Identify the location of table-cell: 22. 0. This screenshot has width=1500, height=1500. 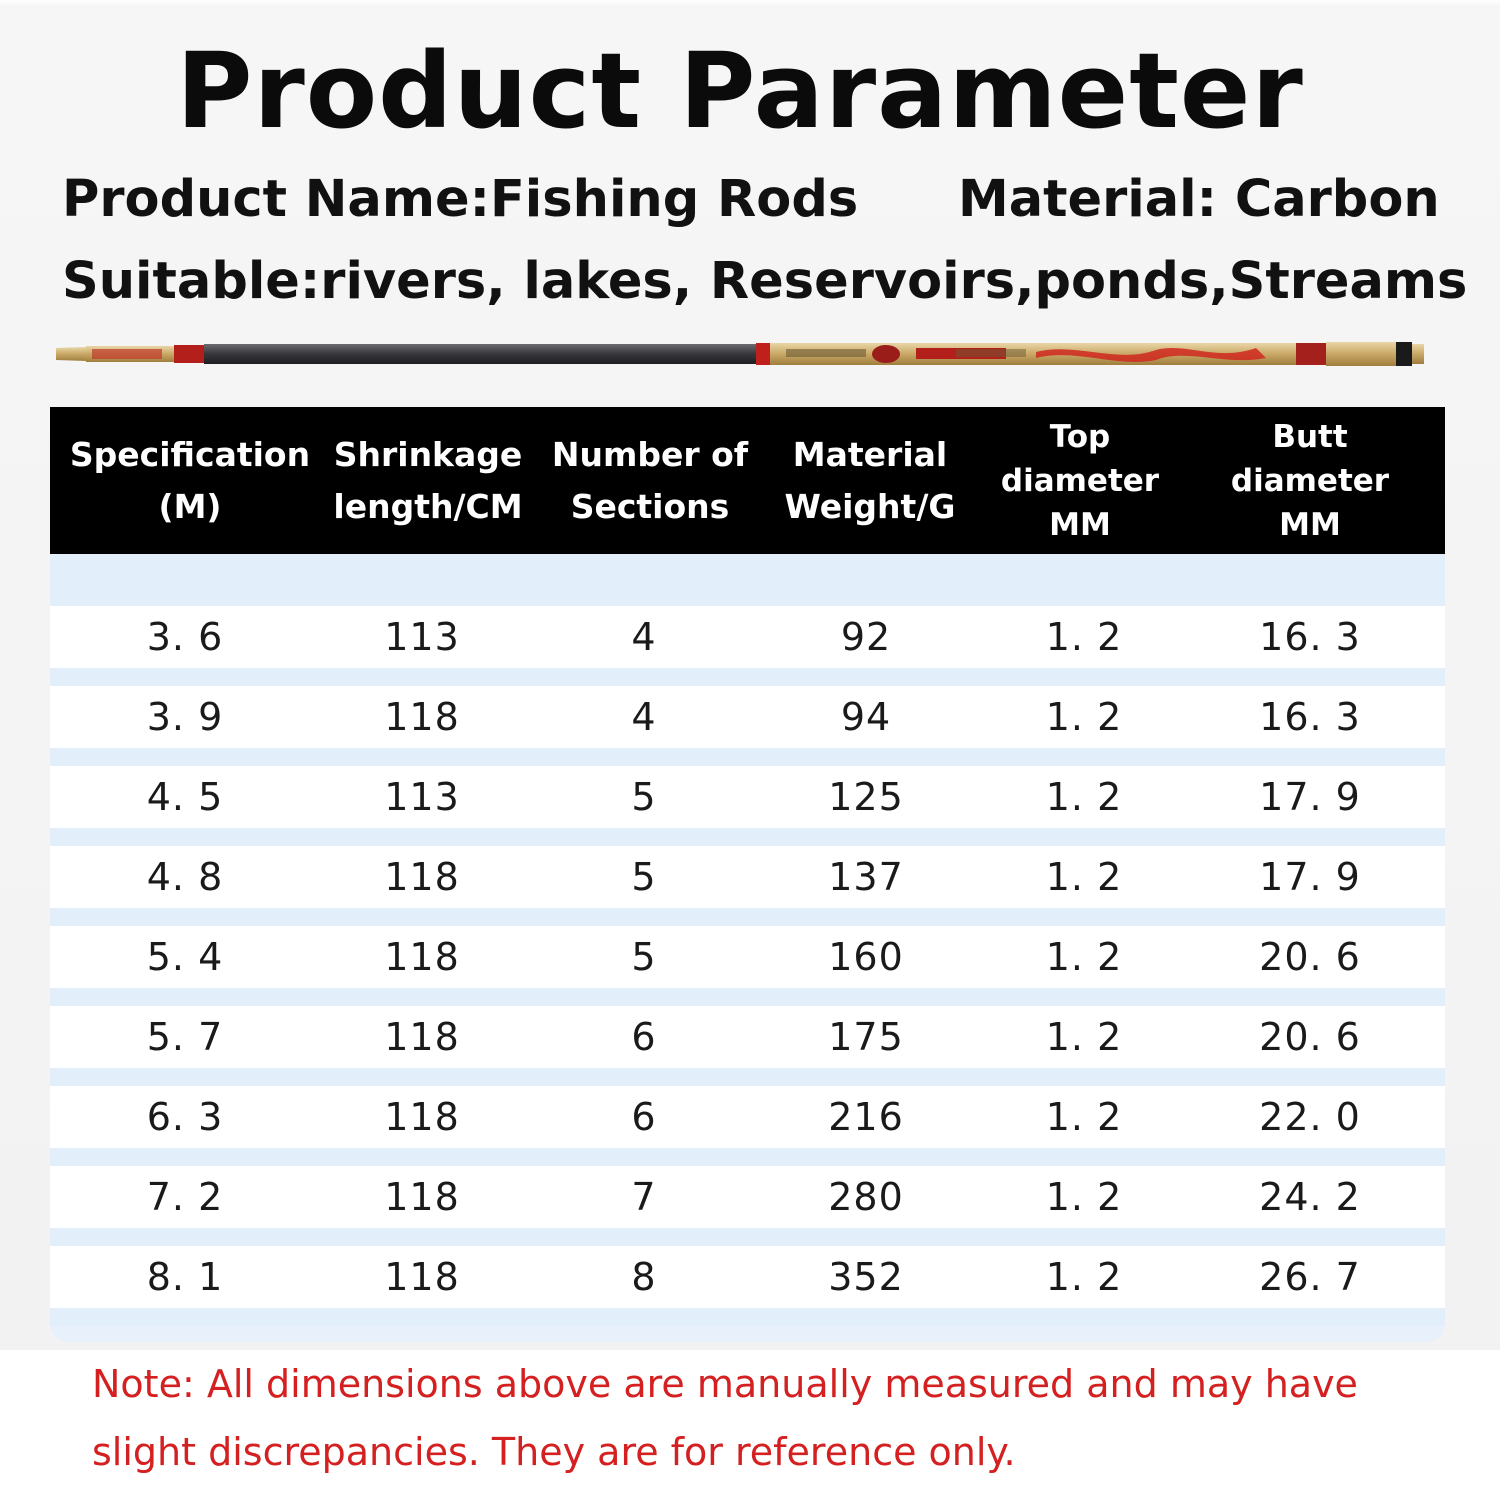
(1310, 1117).